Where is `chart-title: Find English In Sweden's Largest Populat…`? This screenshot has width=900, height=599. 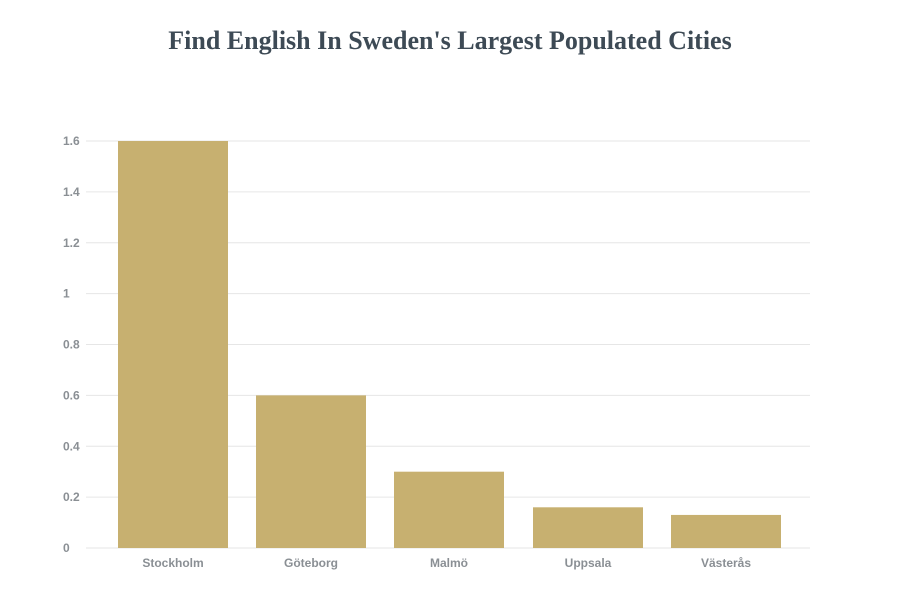 chart-title: Find English In Sweden's Largest Populat… is located at coordinates (450, 40).